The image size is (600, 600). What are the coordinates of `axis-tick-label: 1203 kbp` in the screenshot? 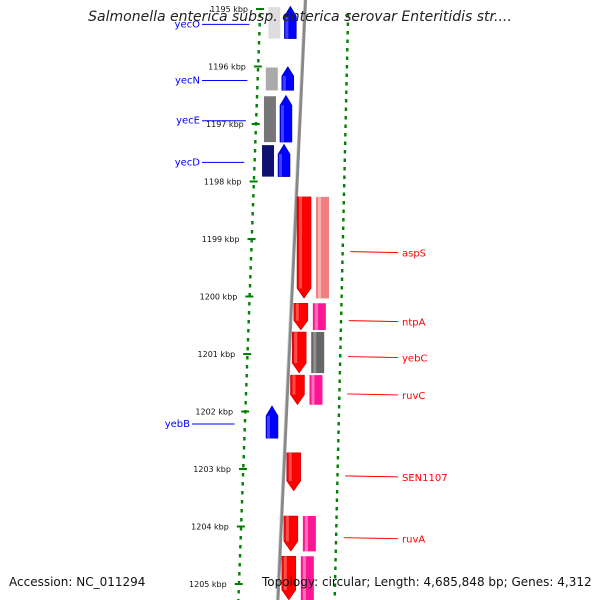 It's located at (212, 469).